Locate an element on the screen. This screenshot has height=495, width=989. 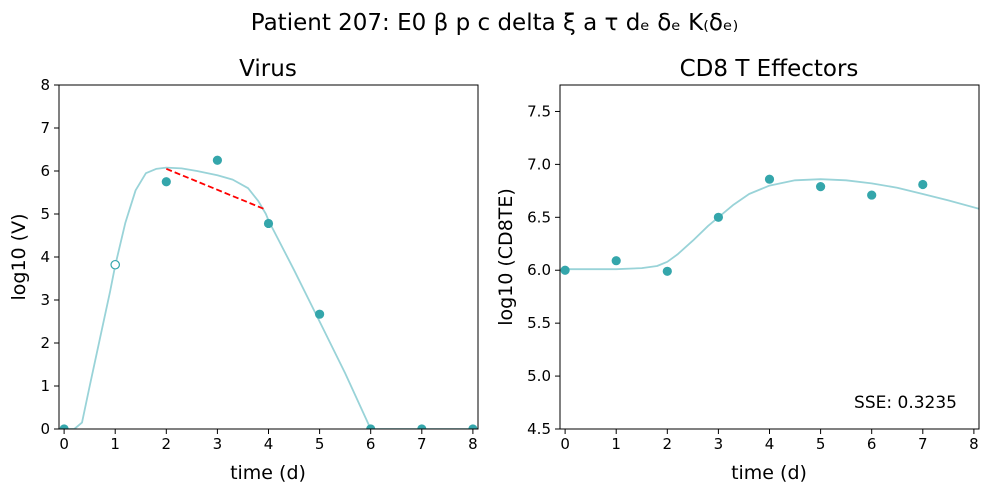
virus-y-tick-label: 2 is located at coordinates (45, 343).